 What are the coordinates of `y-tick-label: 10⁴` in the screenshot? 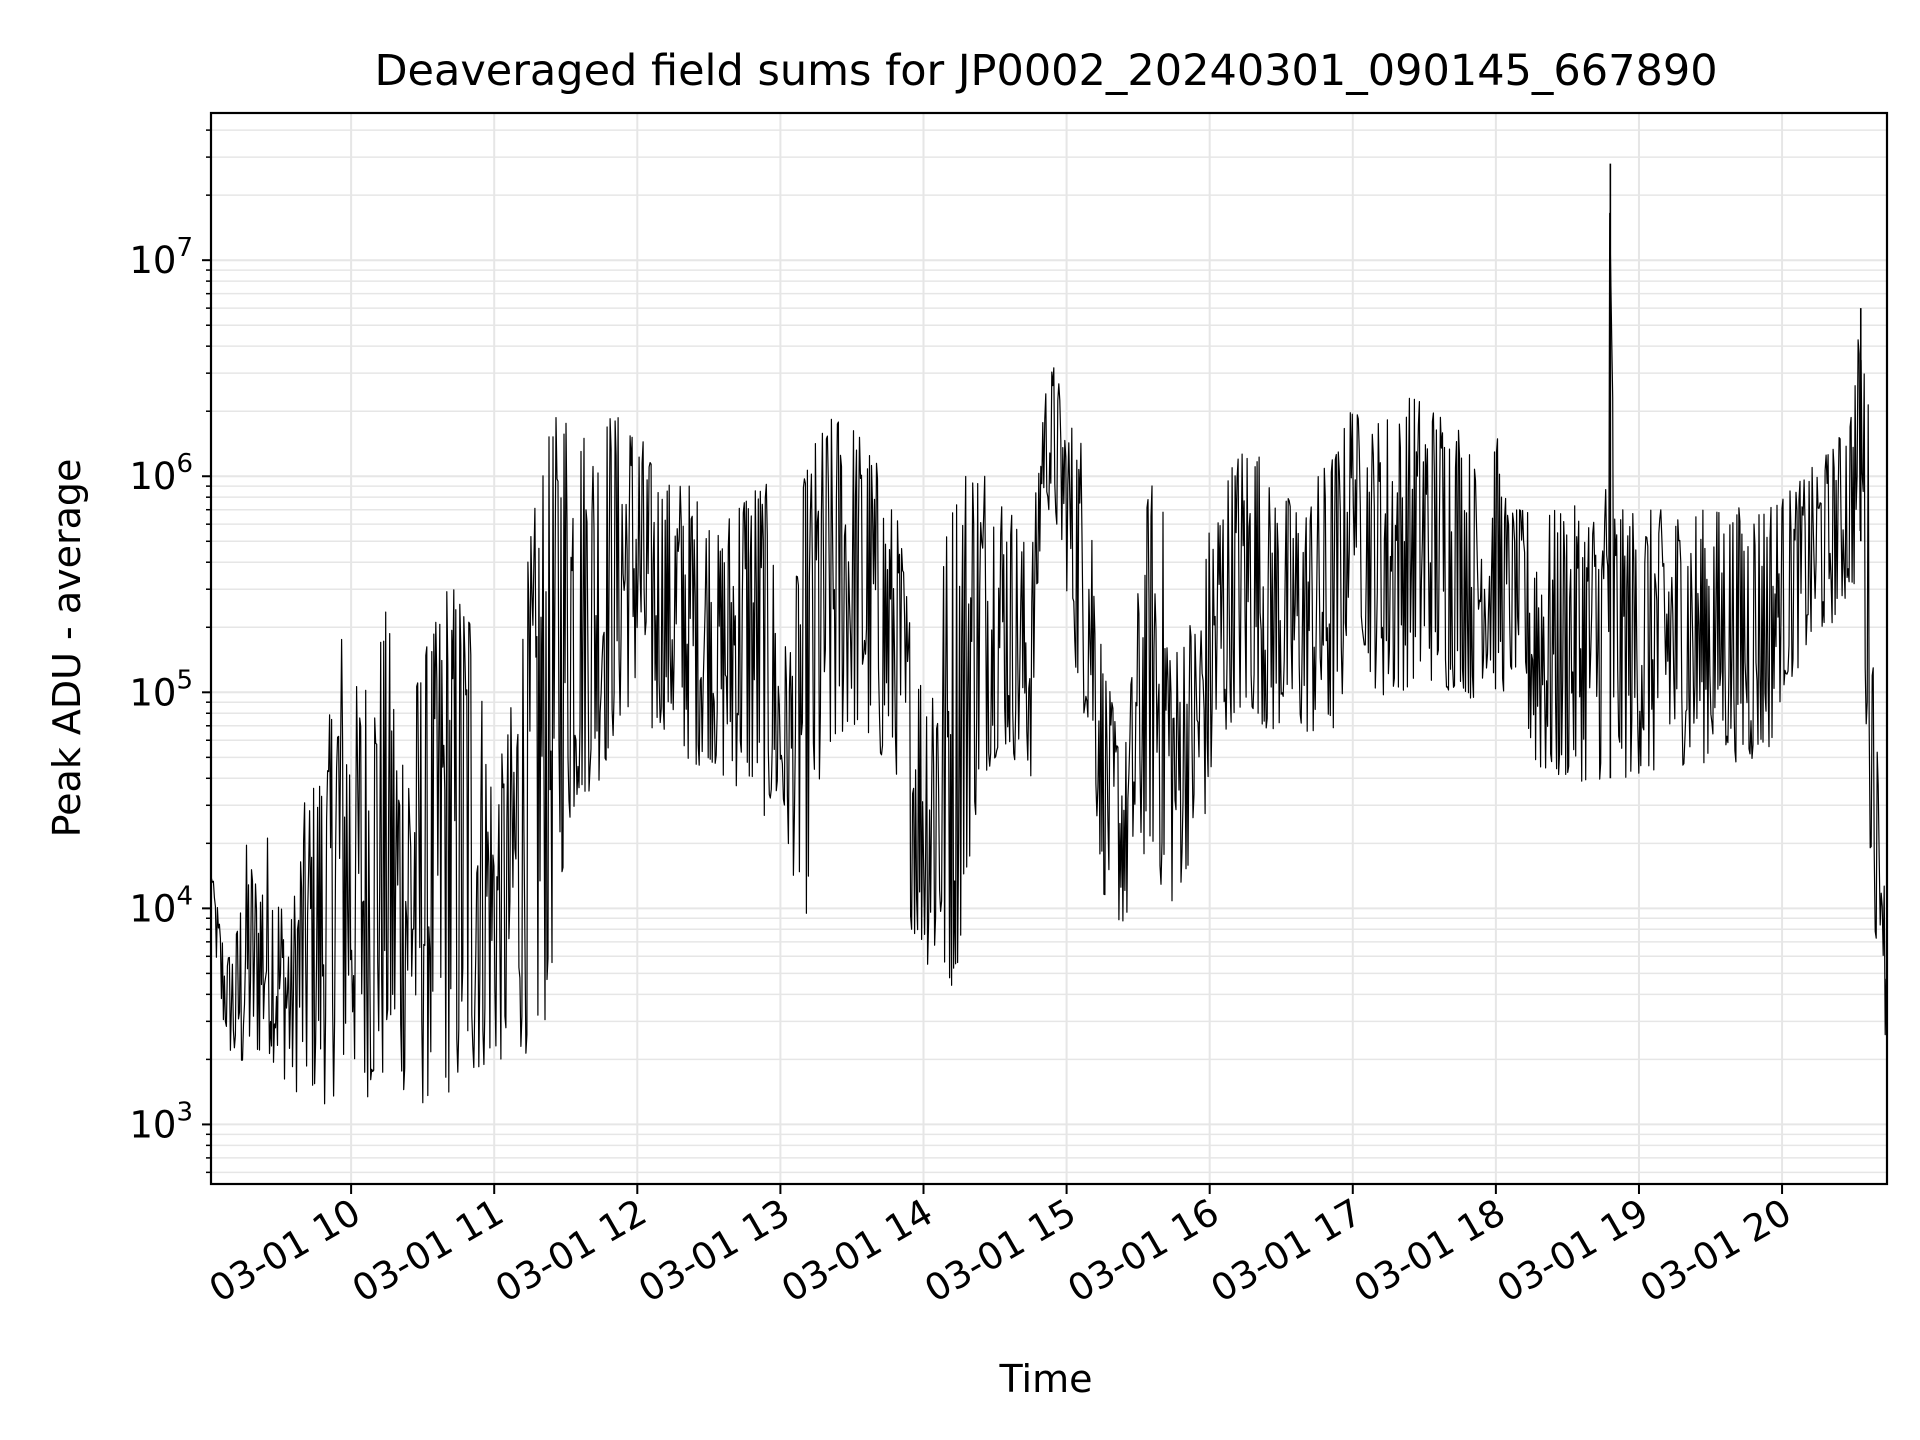 It's located at (161, 905).